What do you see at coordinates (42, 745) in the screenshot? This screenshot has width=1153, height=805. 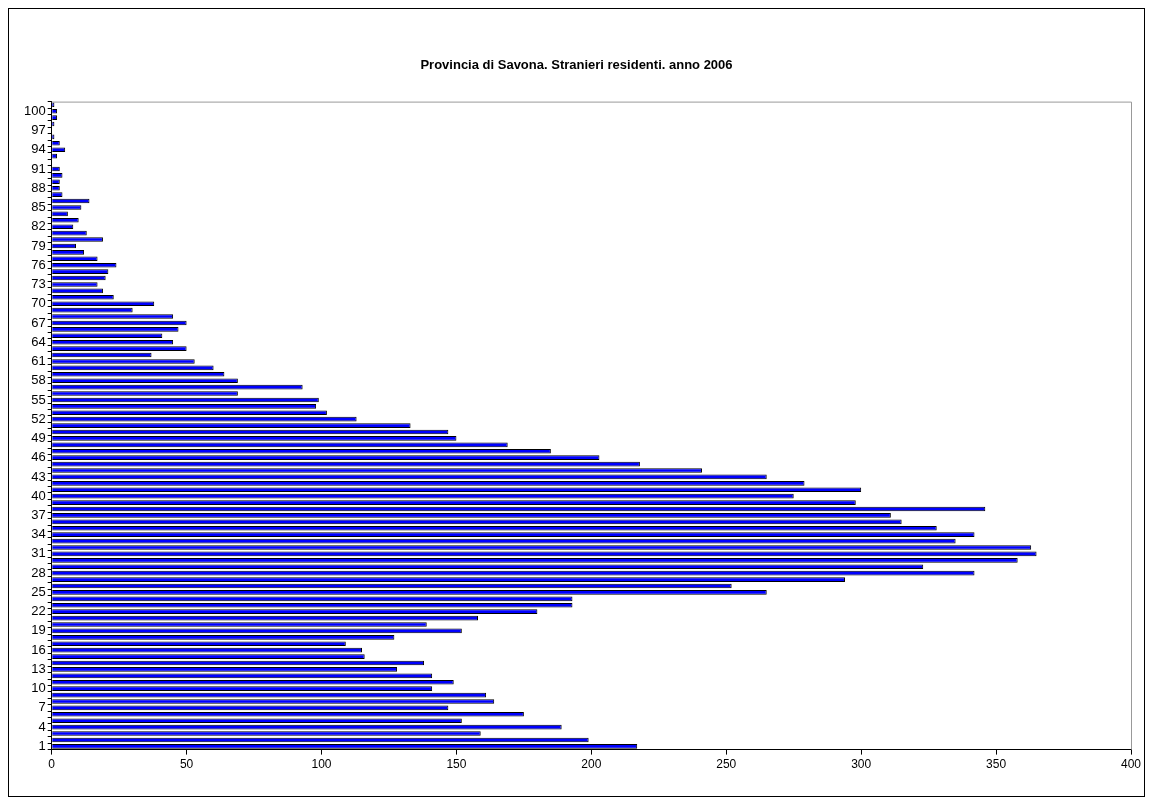 I see `y-tick-label: 1` at bounding box center [42, 745].